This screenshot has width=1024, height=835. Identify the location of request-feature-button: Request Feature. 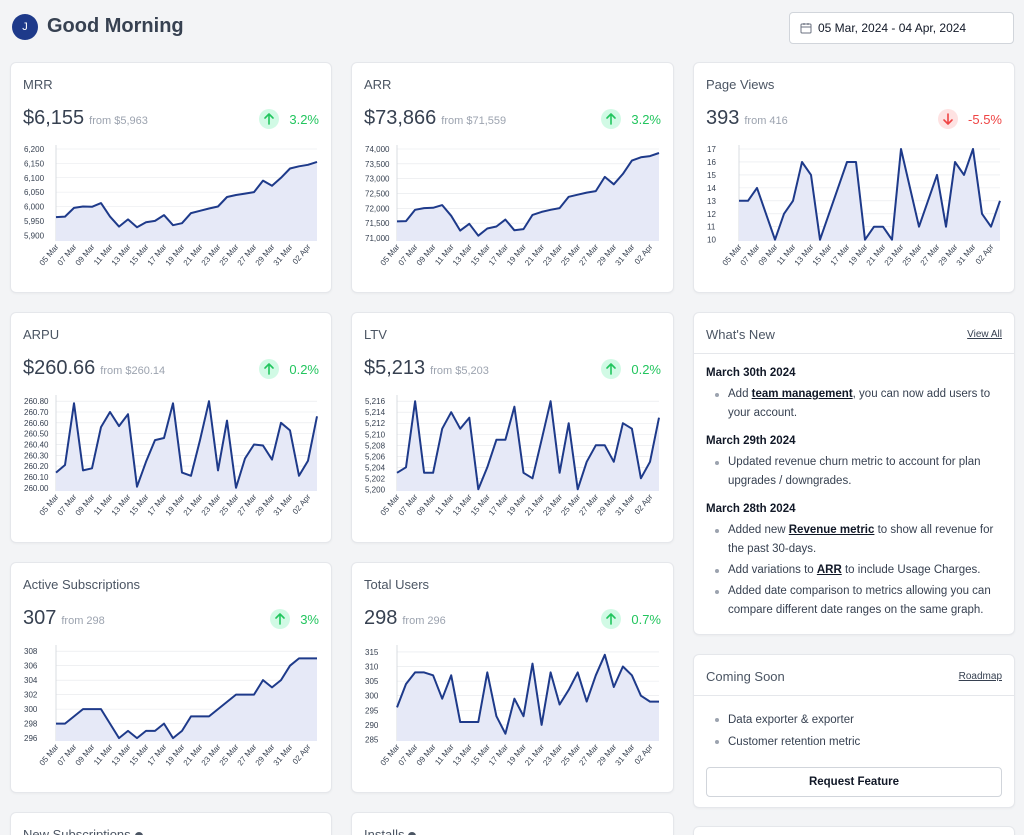
(854, 782).